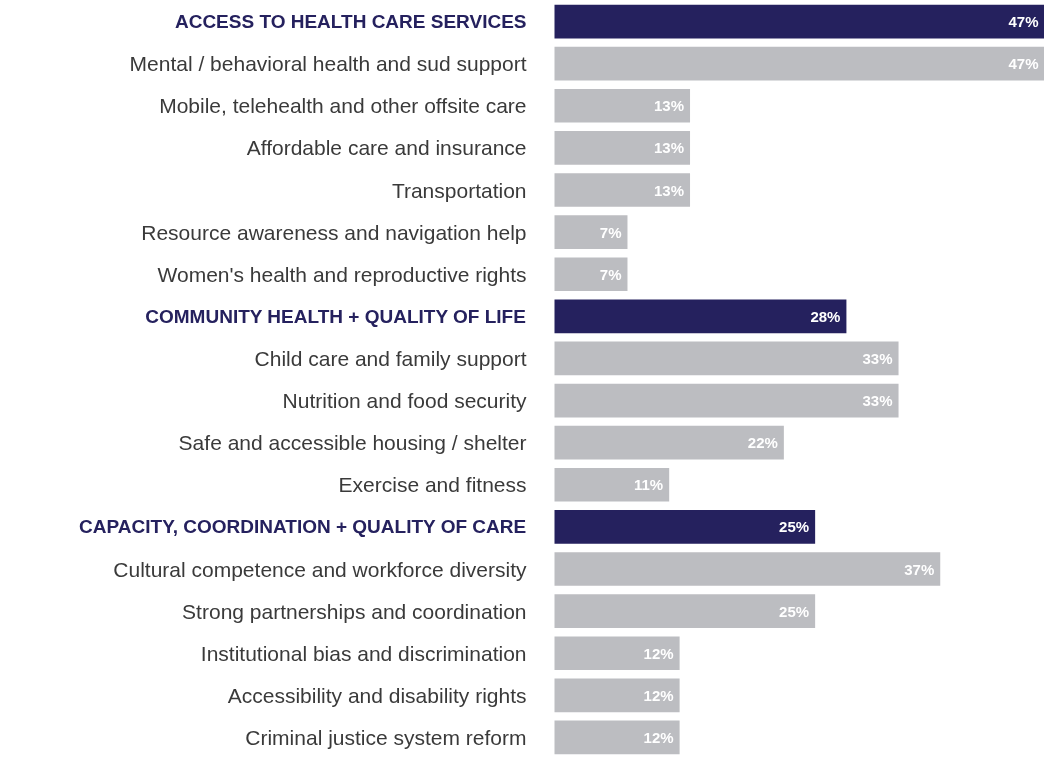 The image size is (1044, 758). What do you see at coordinates (459, 190) in the screenshot?
I see `y-tick-label: Transportation` at bounding box center [459, 190].